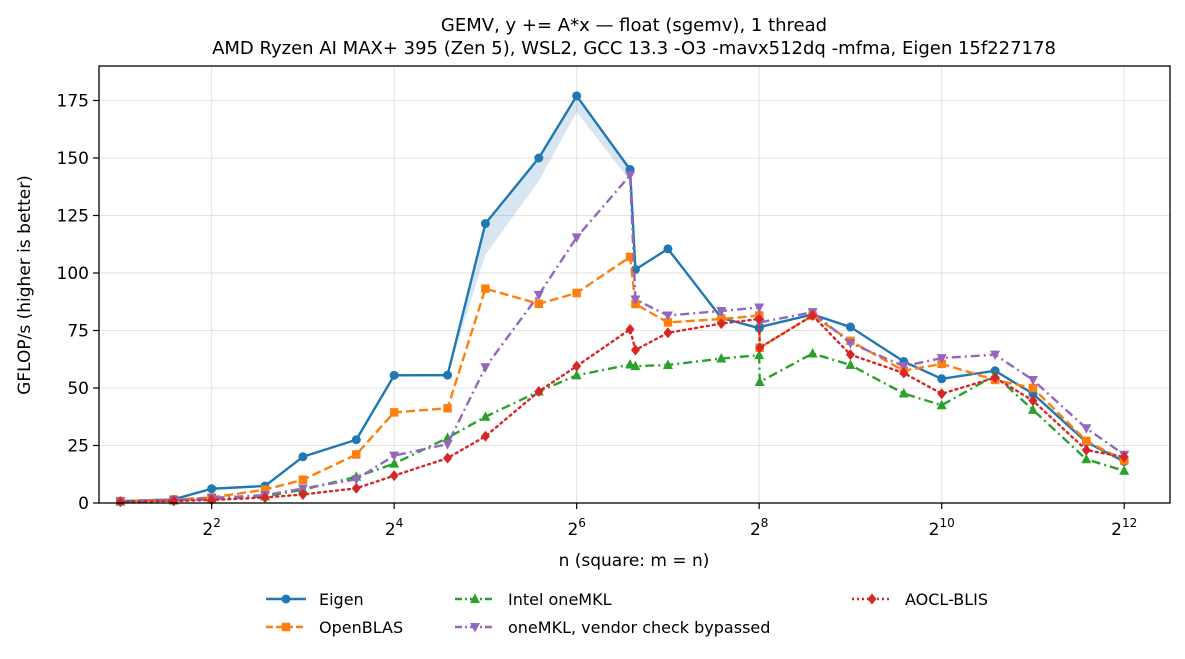 This screenshot has width=1185, height=659. I want to click on legend-entry: oneMKL, vendor check bypassed, so click(612, 627).